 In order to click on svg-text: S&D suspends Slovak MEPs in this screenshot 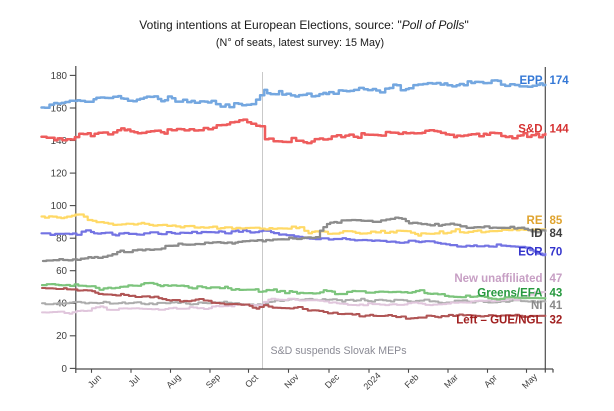, I will do `click(339, 351)`.